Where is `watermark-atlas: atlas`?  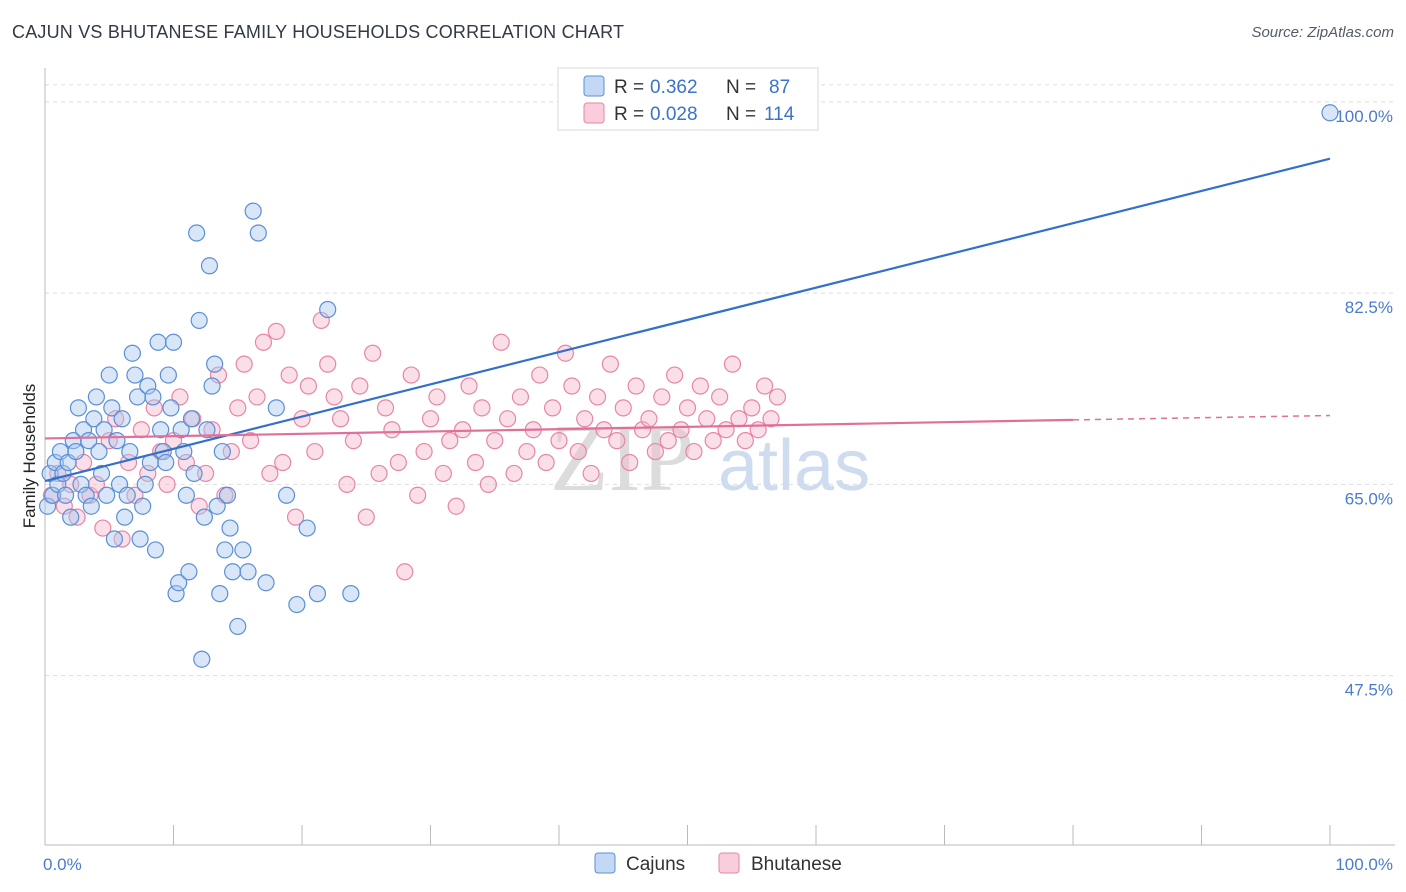 watermark-atlas: atlas is located at coordinates (794, 466).